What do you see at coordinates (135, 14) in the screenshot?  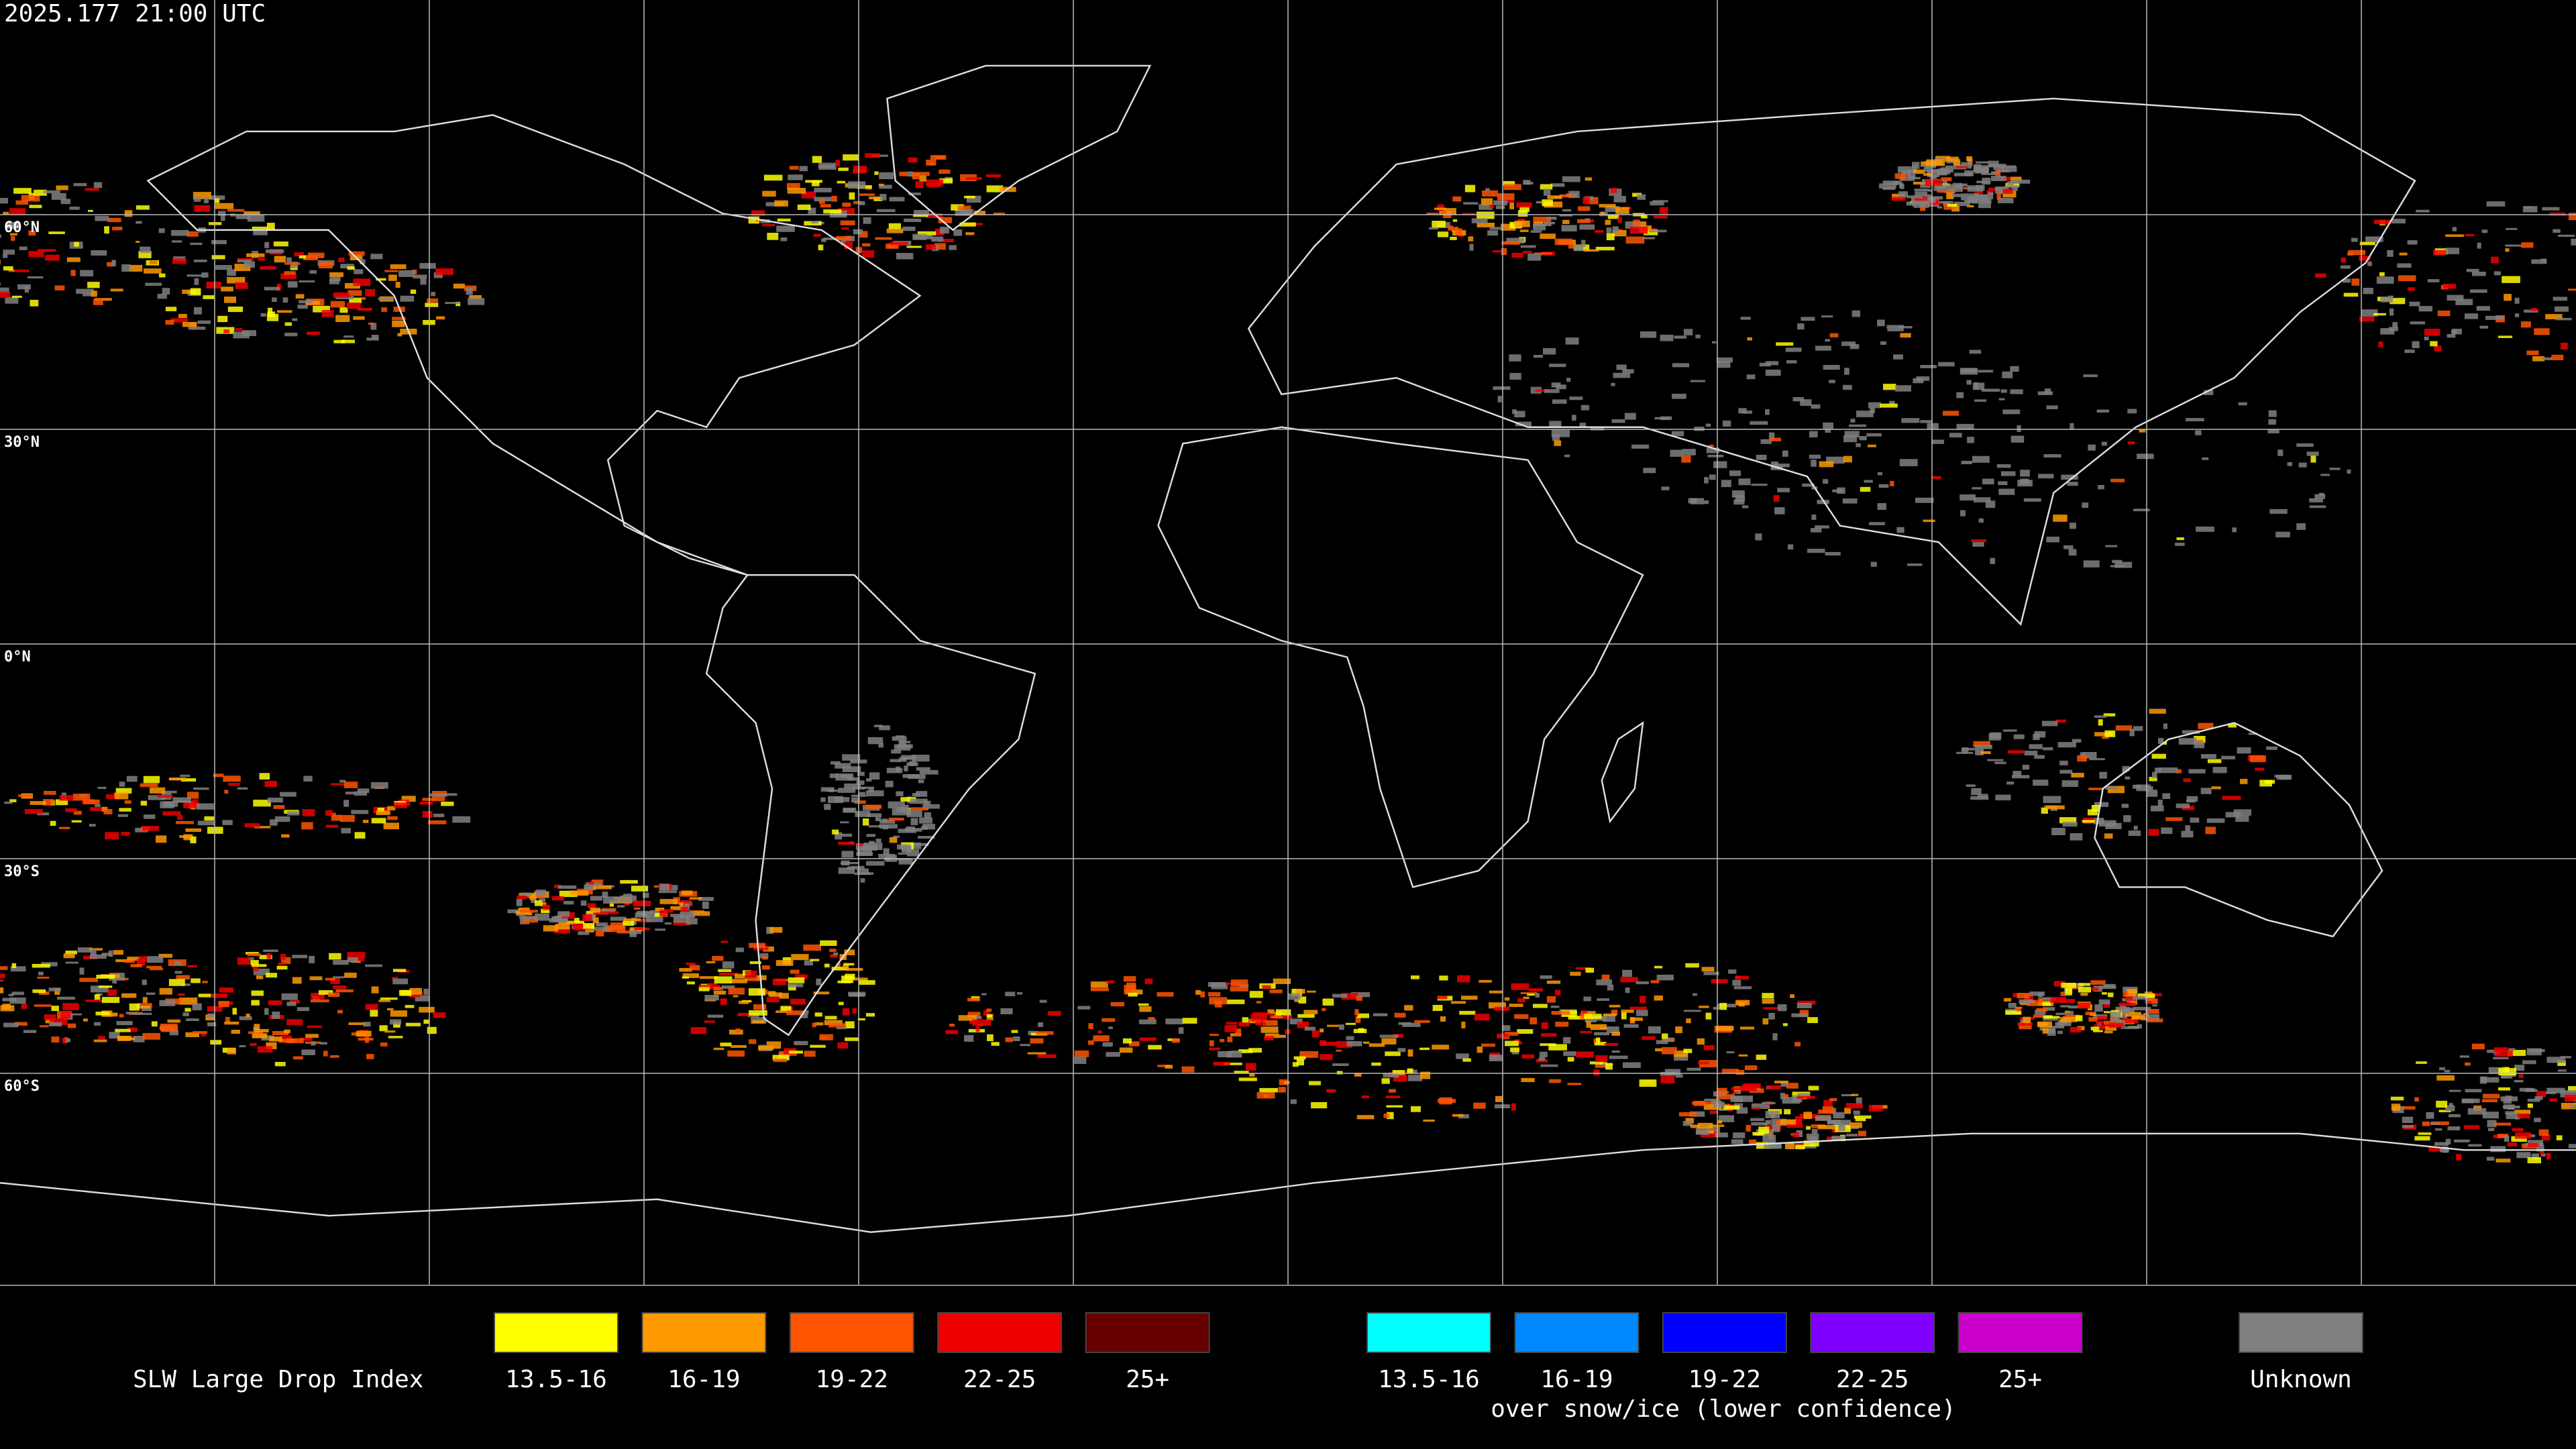 I see `timestamp: 2025.177 21:00 UTC` at bounding box center [135, 14].